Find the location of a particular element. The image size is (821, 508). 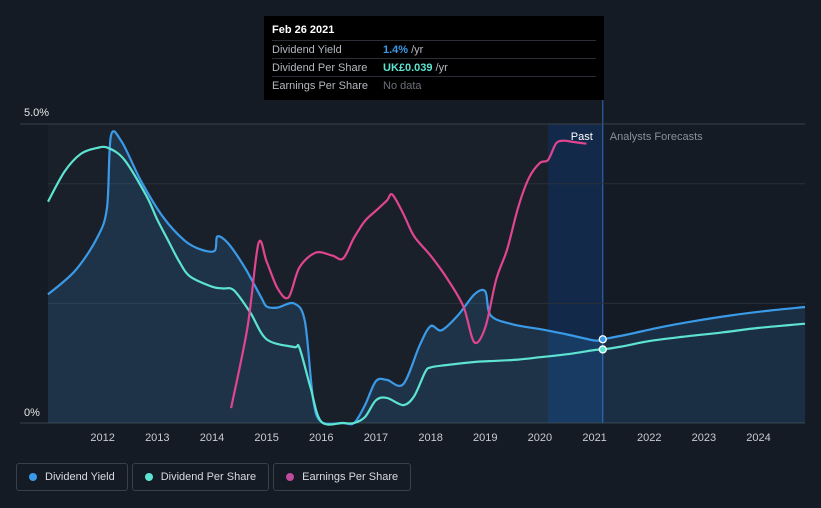

x-tick-label: 2017 is located at coordinates (376, 438).